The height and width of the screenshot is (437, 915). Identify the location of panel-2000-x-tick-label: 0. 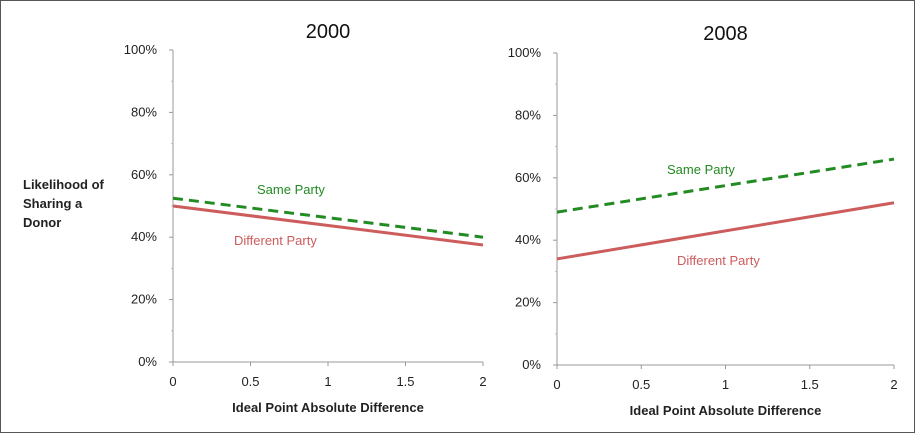
(172, 381).